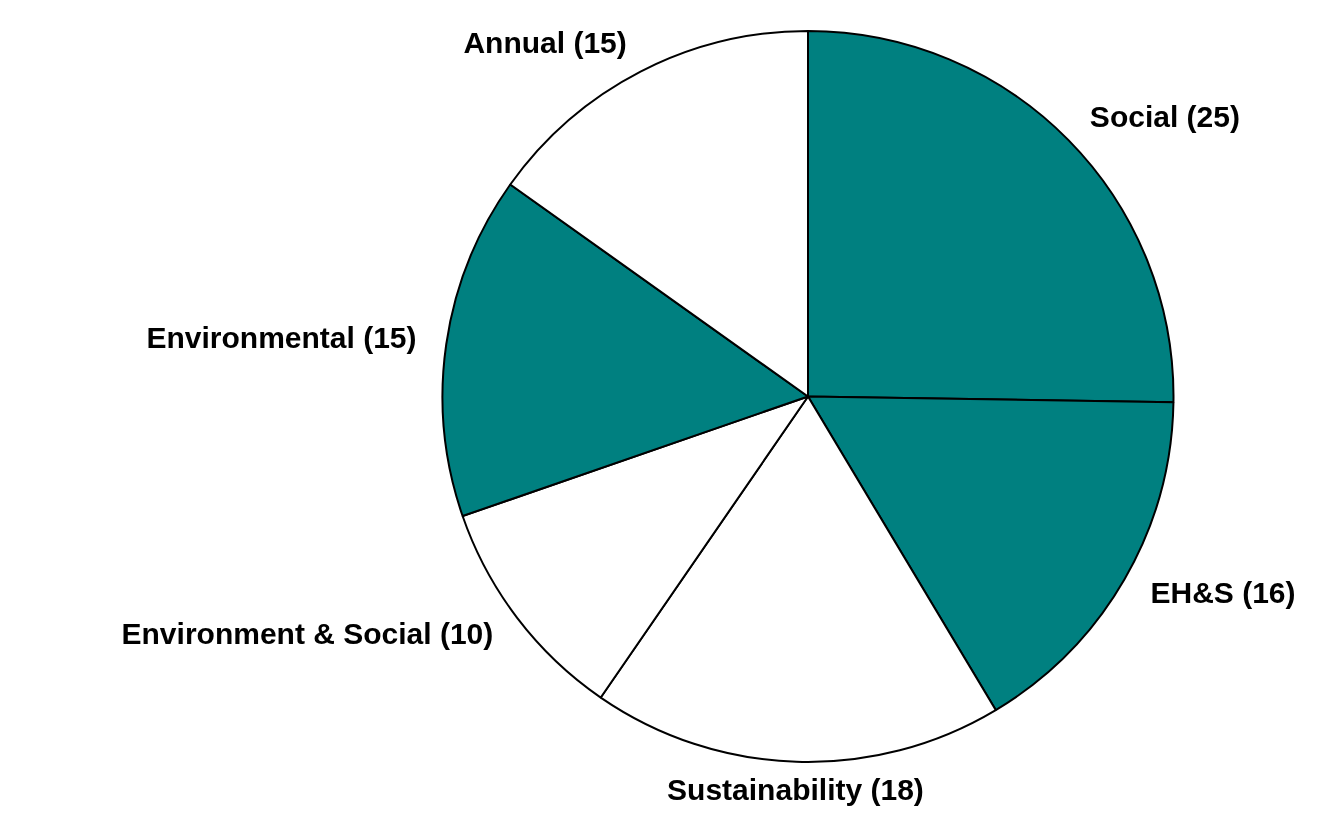 This screenshot has height=823, width=1338. I want to click on slice-label: Sustainability (18), so click(795, 790).